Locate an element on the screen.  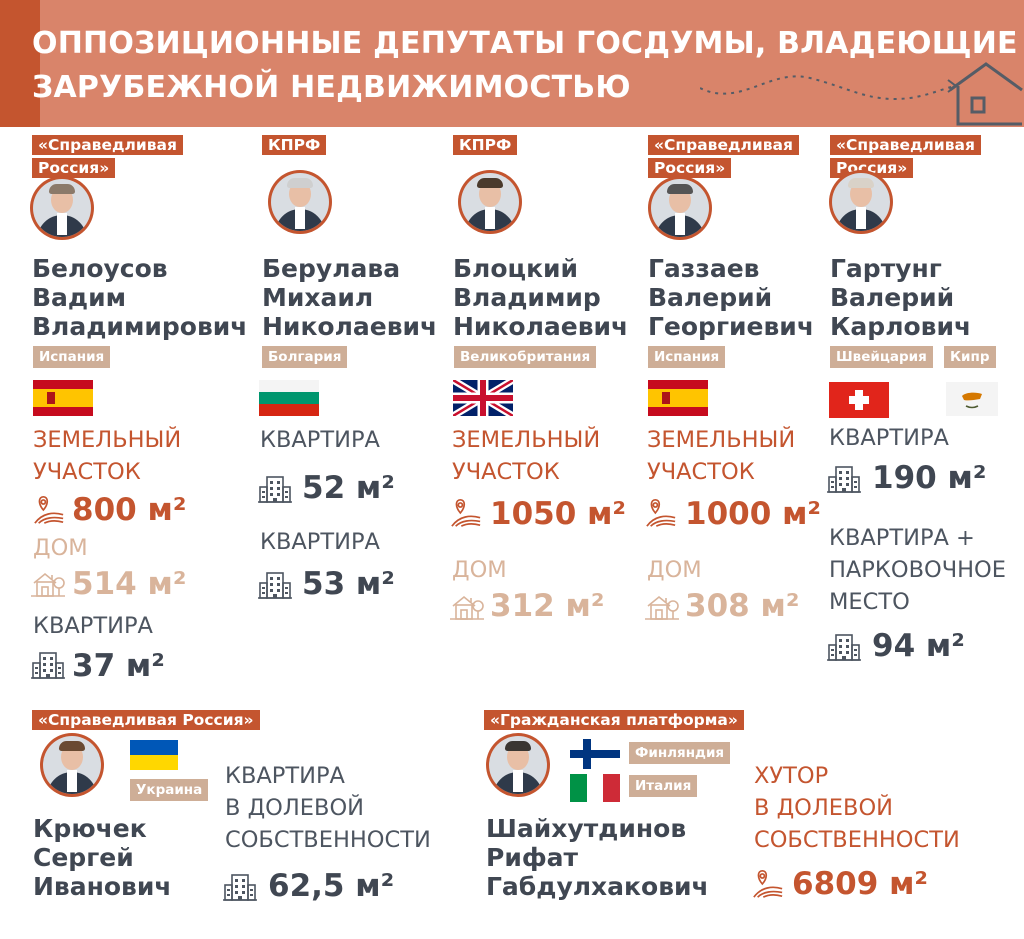
last-name: Берулава is located at coordinates (331, 268).